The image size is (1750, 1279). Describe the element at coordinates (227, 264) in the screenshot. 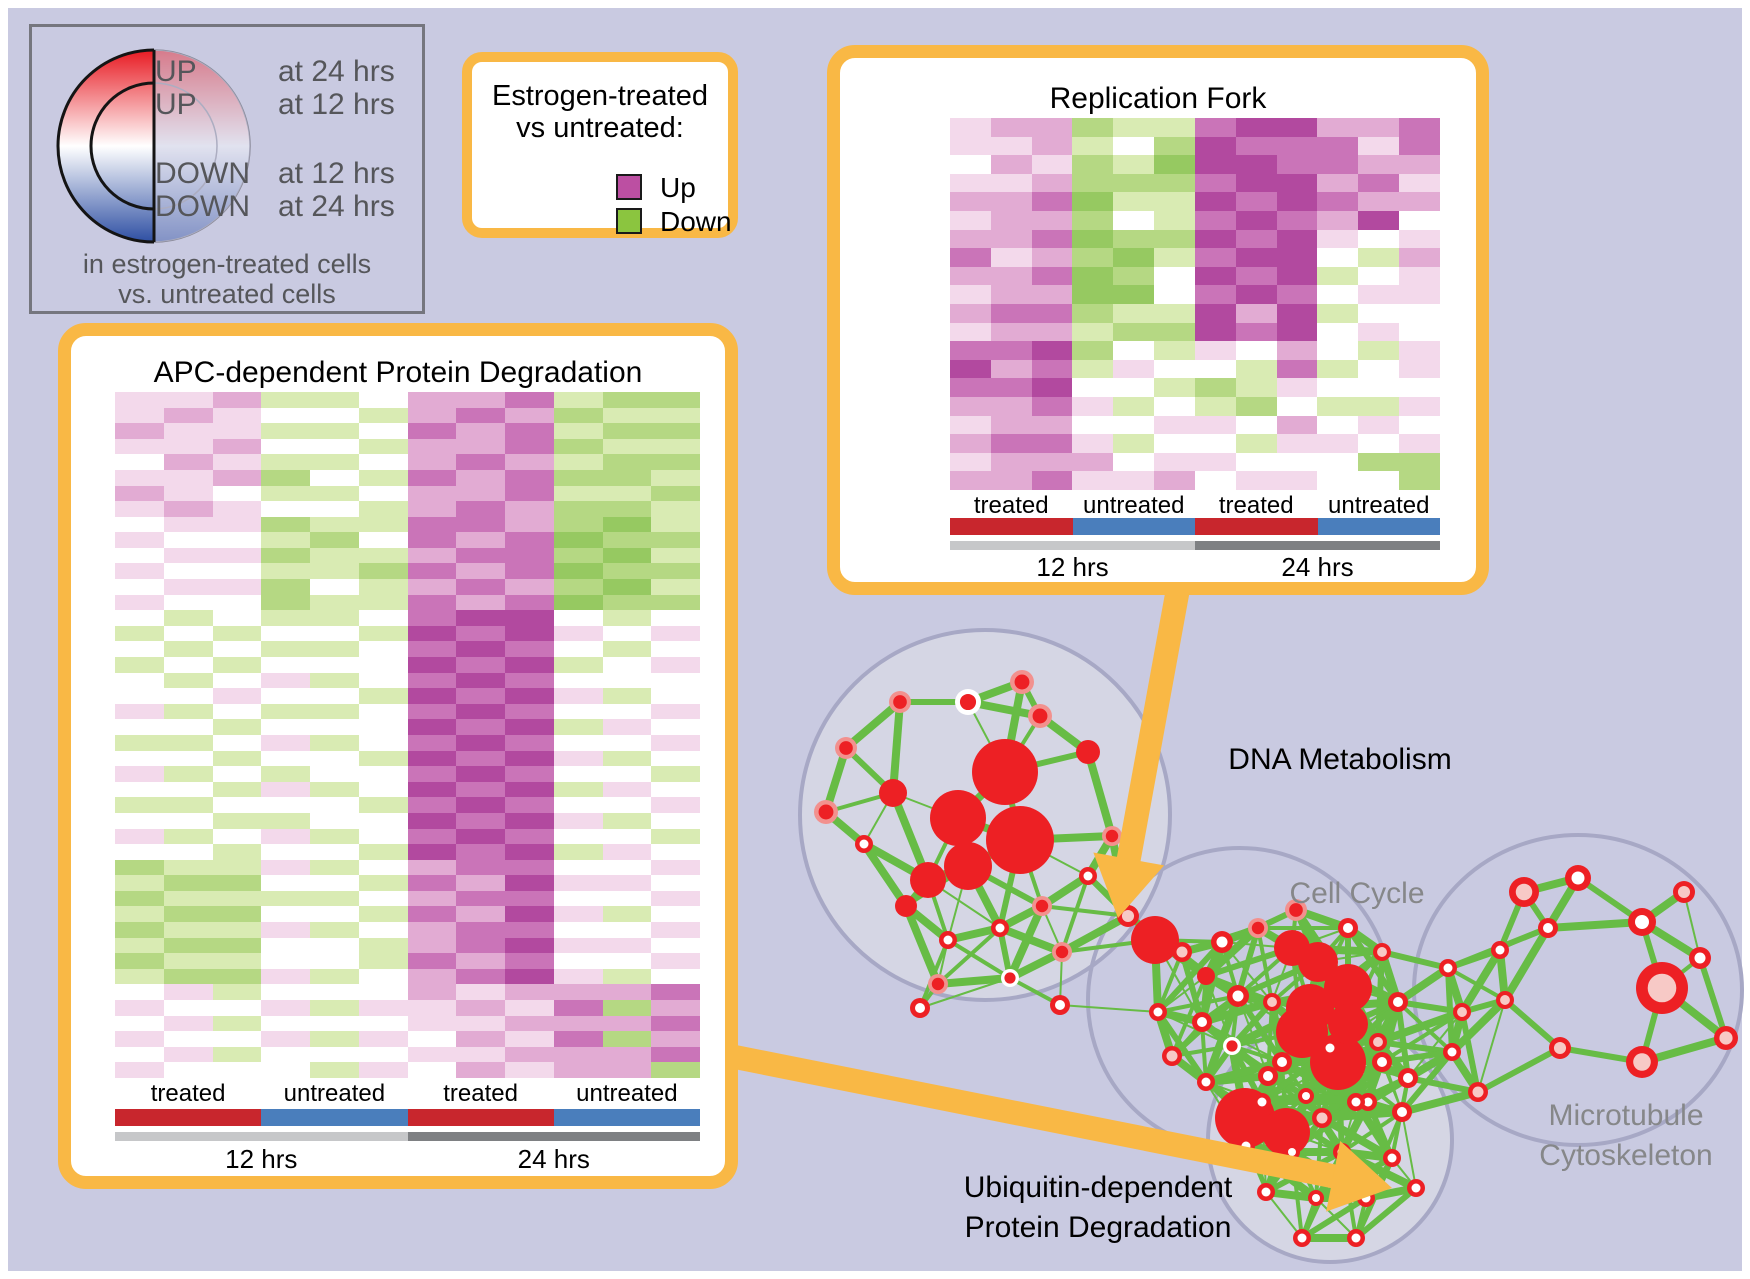

I see `legend-caption-line1: in estrogen-treated cells` at that location.